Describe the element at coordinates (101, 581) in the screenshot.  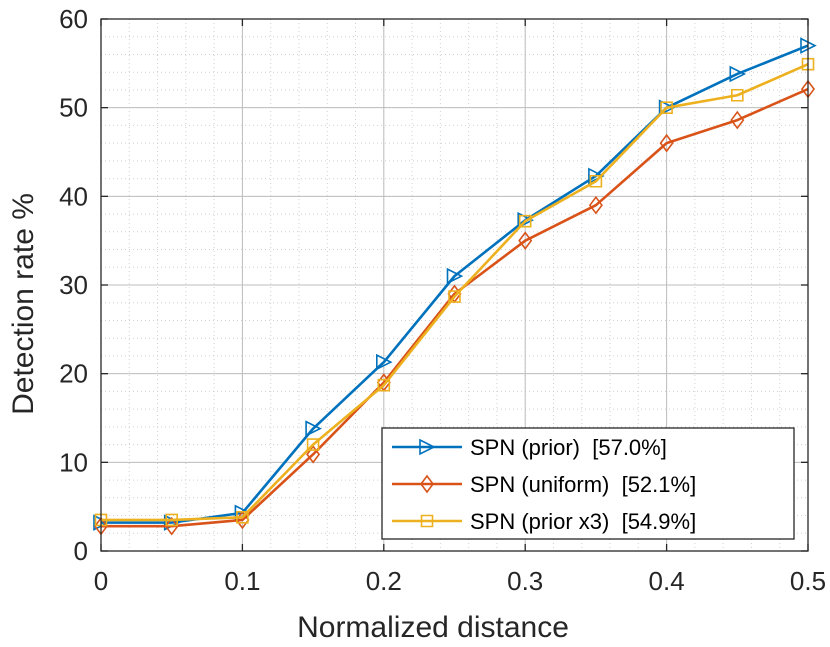
I see `x-tick-label: 0` at that location.